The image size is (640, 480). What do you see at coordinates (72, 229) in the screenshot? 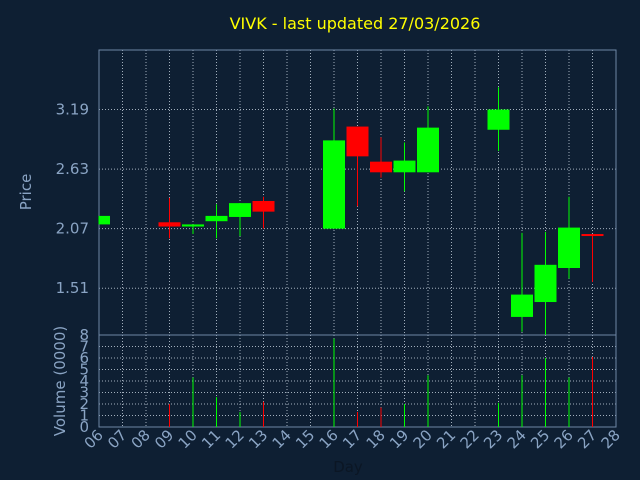
I see `price-tick-label: 2.07` at bounding box center [72, 229].